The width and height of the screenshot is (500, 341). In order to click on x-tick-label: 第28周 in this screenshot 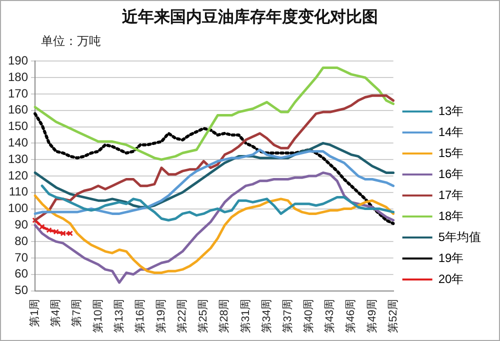, I will do `click(224, 316)`.